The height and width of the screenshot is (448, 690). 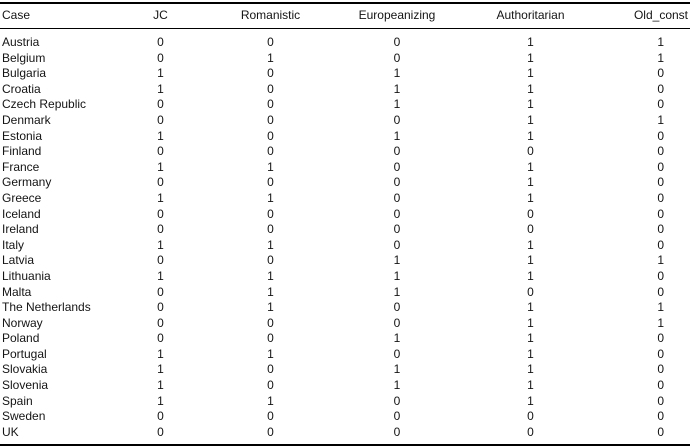 I want to click on table-row: Belgium 0 1 0 1 1, so click(x=345, y=59).